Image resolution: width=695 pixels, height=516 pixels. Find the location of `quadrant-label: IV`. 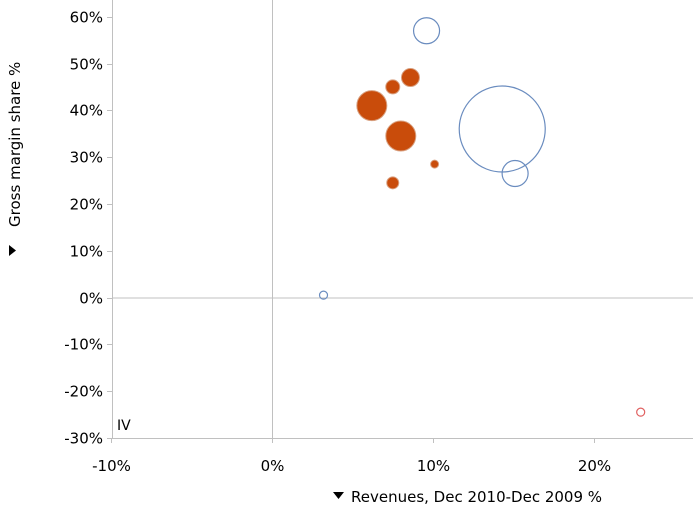

quadrant-label: IV is located at coordinates (124, 426).